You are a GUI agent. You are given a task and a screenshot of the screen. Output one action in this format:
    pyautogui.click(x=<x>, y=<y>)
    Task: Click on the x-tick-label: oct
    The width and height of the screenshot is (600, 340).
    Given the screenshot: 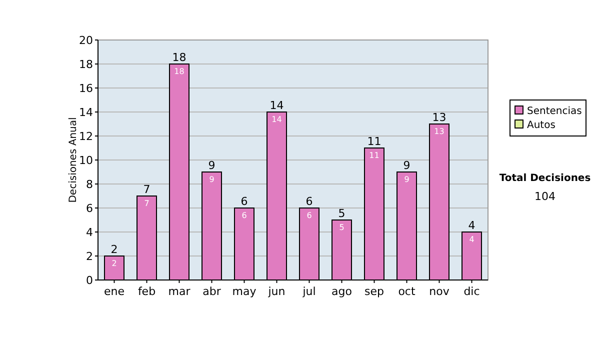 What is the action you would take?
    pyautogui.click(x=407, y=291)
    